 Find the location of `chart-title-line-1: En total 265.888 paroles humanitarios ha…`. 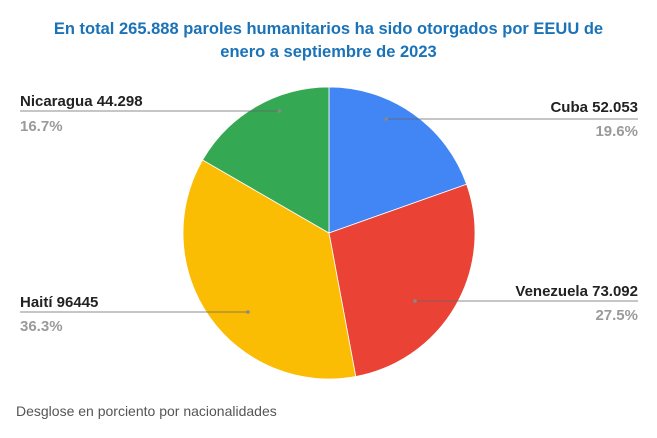

chart-title-line-1: En total 265.888 paroles humanitarios ha… is located at coordinates (328, 29).